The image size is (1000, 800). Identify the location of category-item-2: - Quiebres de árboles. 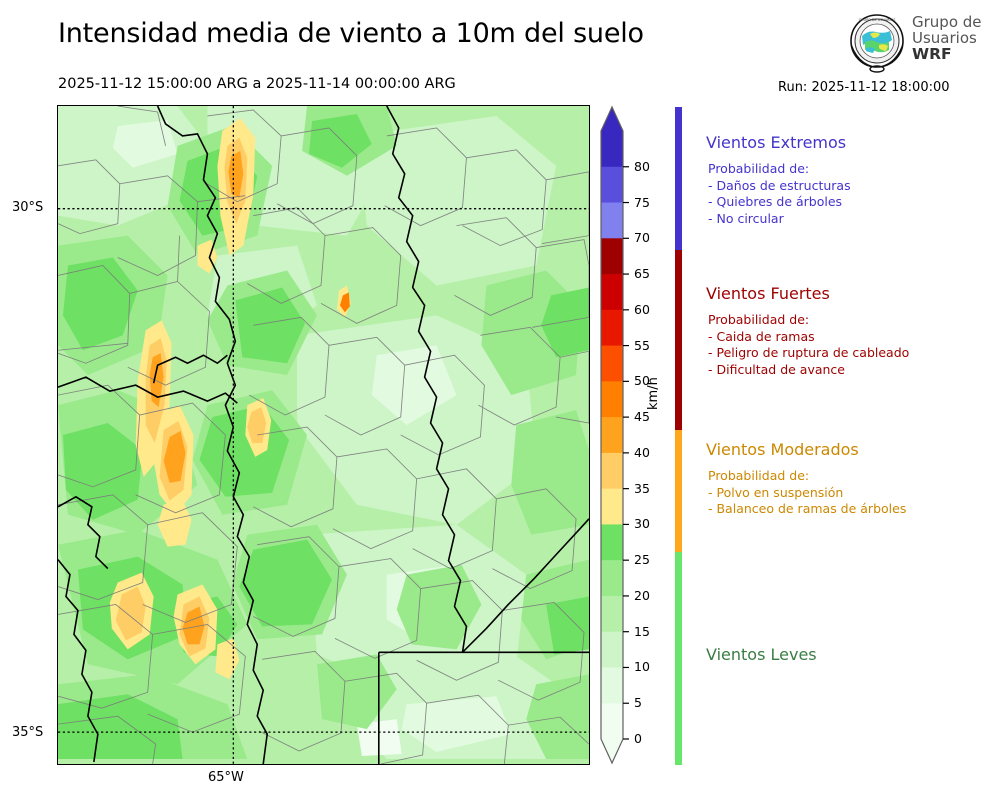
(775, 202).